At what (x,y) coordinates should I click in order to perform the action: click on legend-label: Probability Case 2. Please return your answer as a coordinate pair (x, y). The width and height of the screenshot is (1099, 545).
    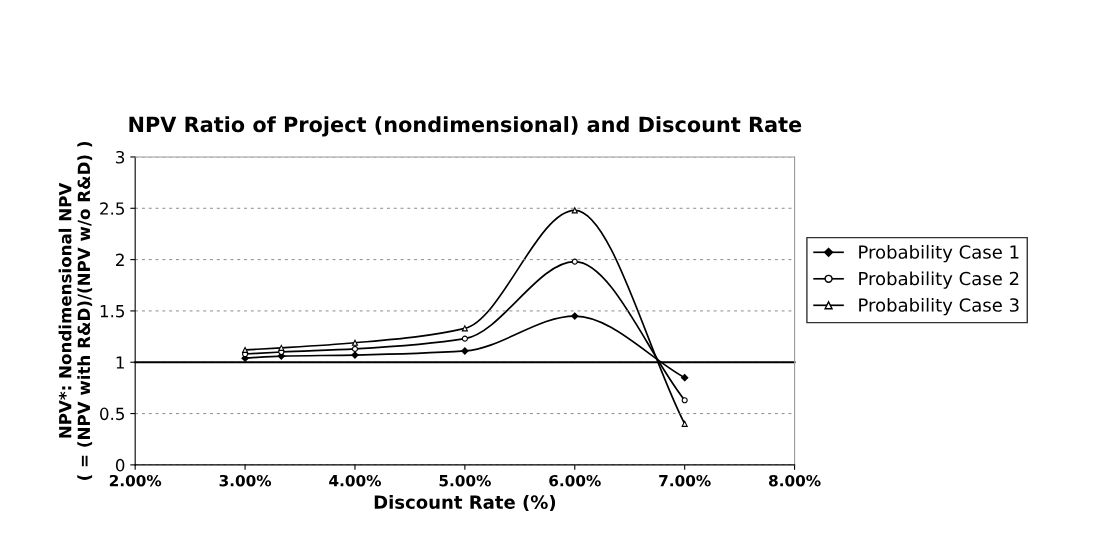
    Looking at the image, I should click on (939, 280).